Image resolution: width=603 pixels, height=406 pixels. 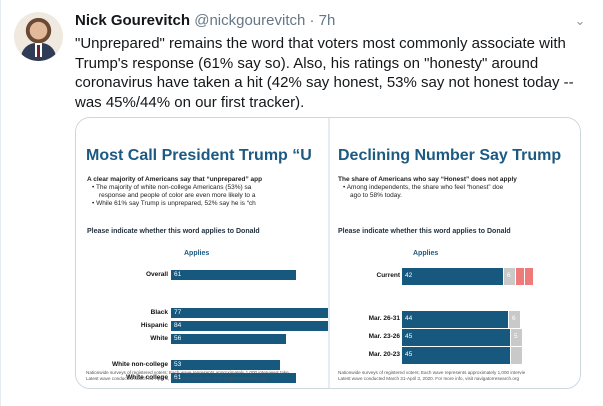 What do you see at coordinates (159, 312) in the screenshot?
I see `chart-row-label: Black` at bounding box center [159, 312].